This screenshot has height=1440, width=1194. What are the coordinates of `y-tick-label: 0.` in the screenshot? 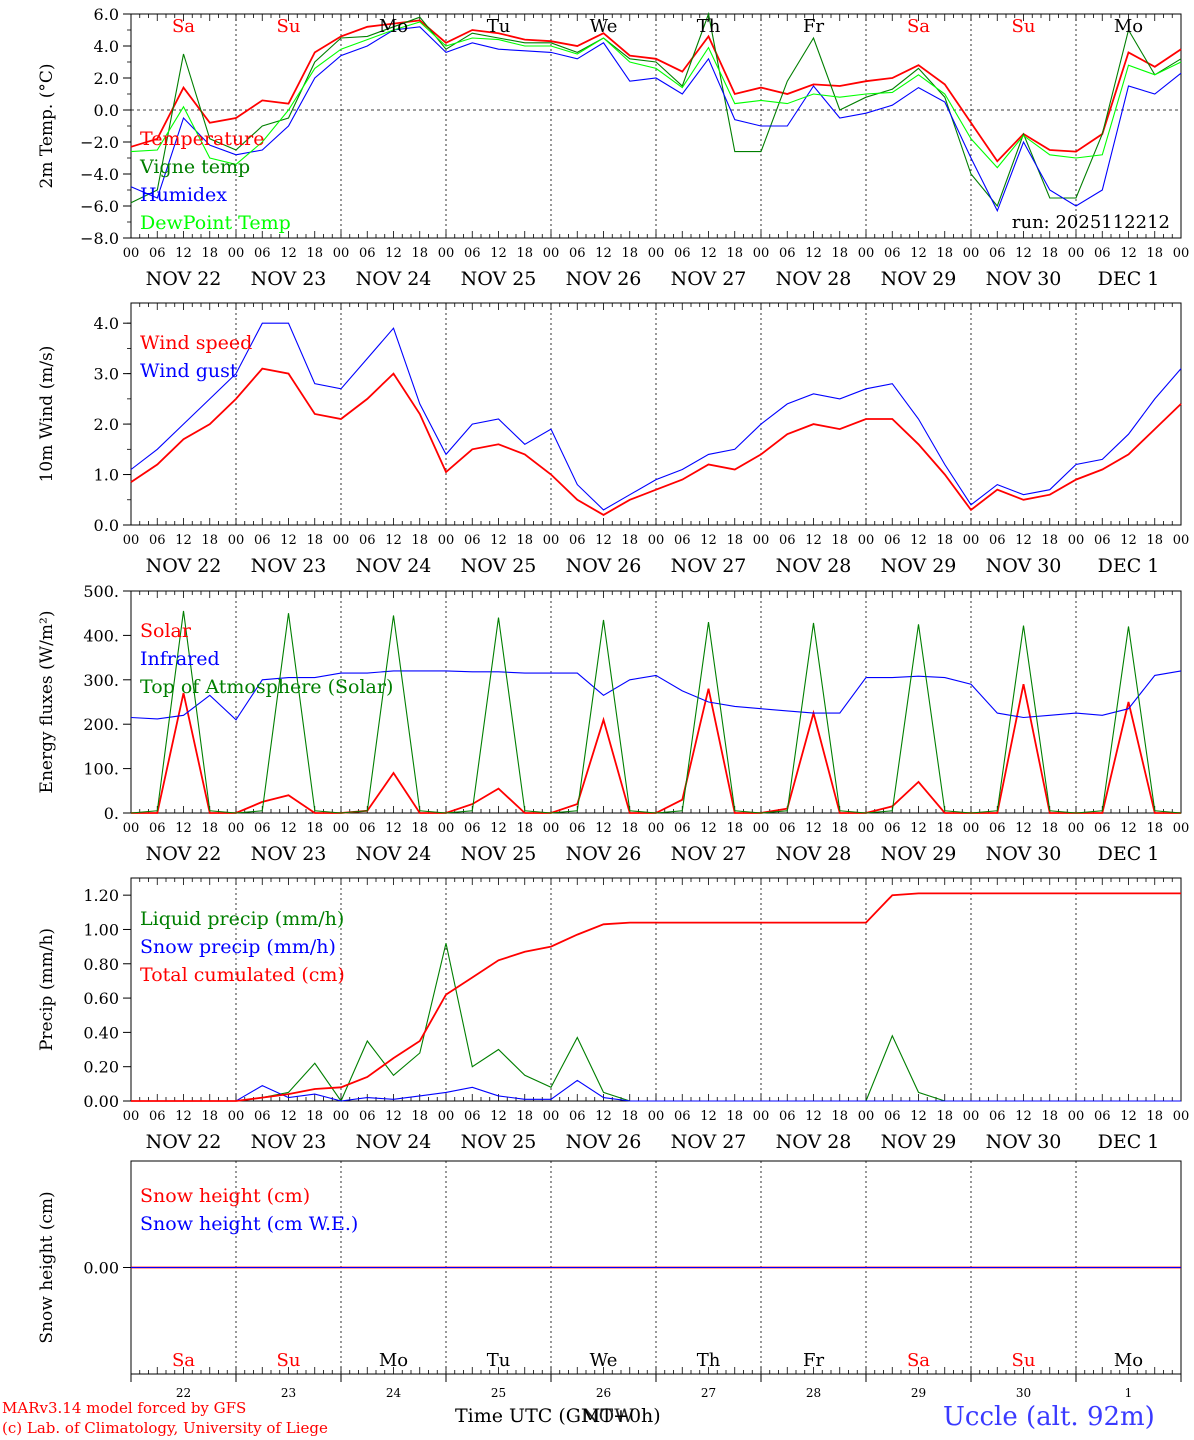 It's located at (111, 813).